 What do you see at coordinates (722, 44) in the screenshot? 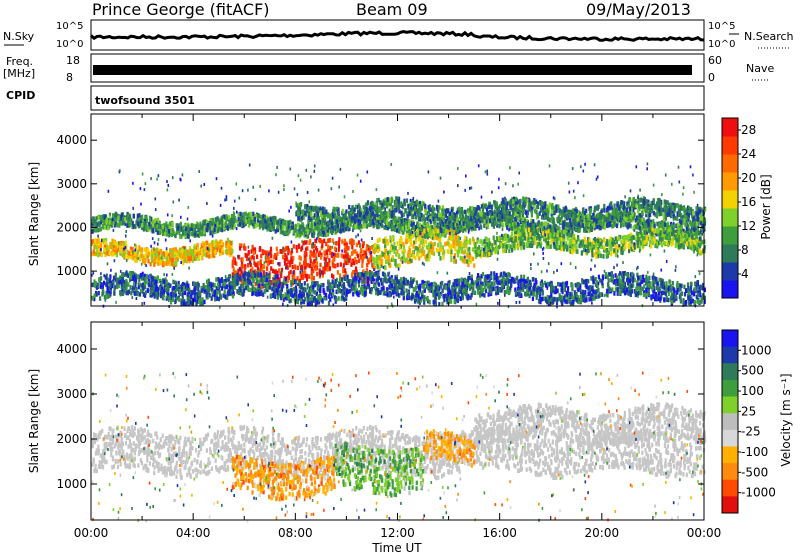
I see `noise-tick-low-right: 10^0` at bounding box center [722, 44].